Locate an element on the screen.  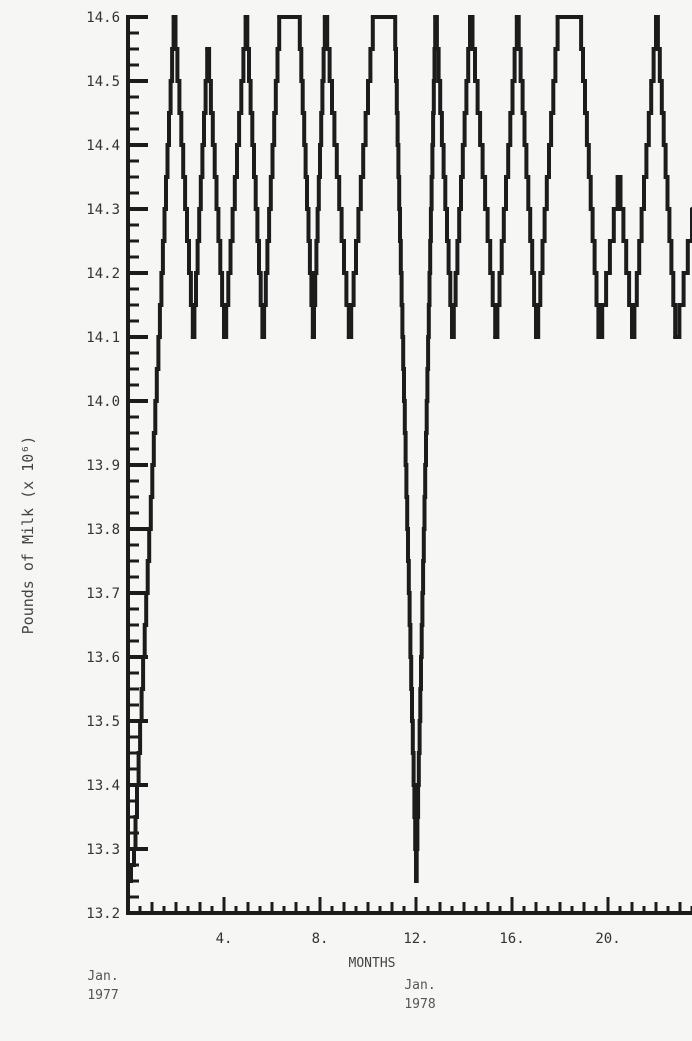
y-tick-label: 14.2 is located at coordinates (103, 274).